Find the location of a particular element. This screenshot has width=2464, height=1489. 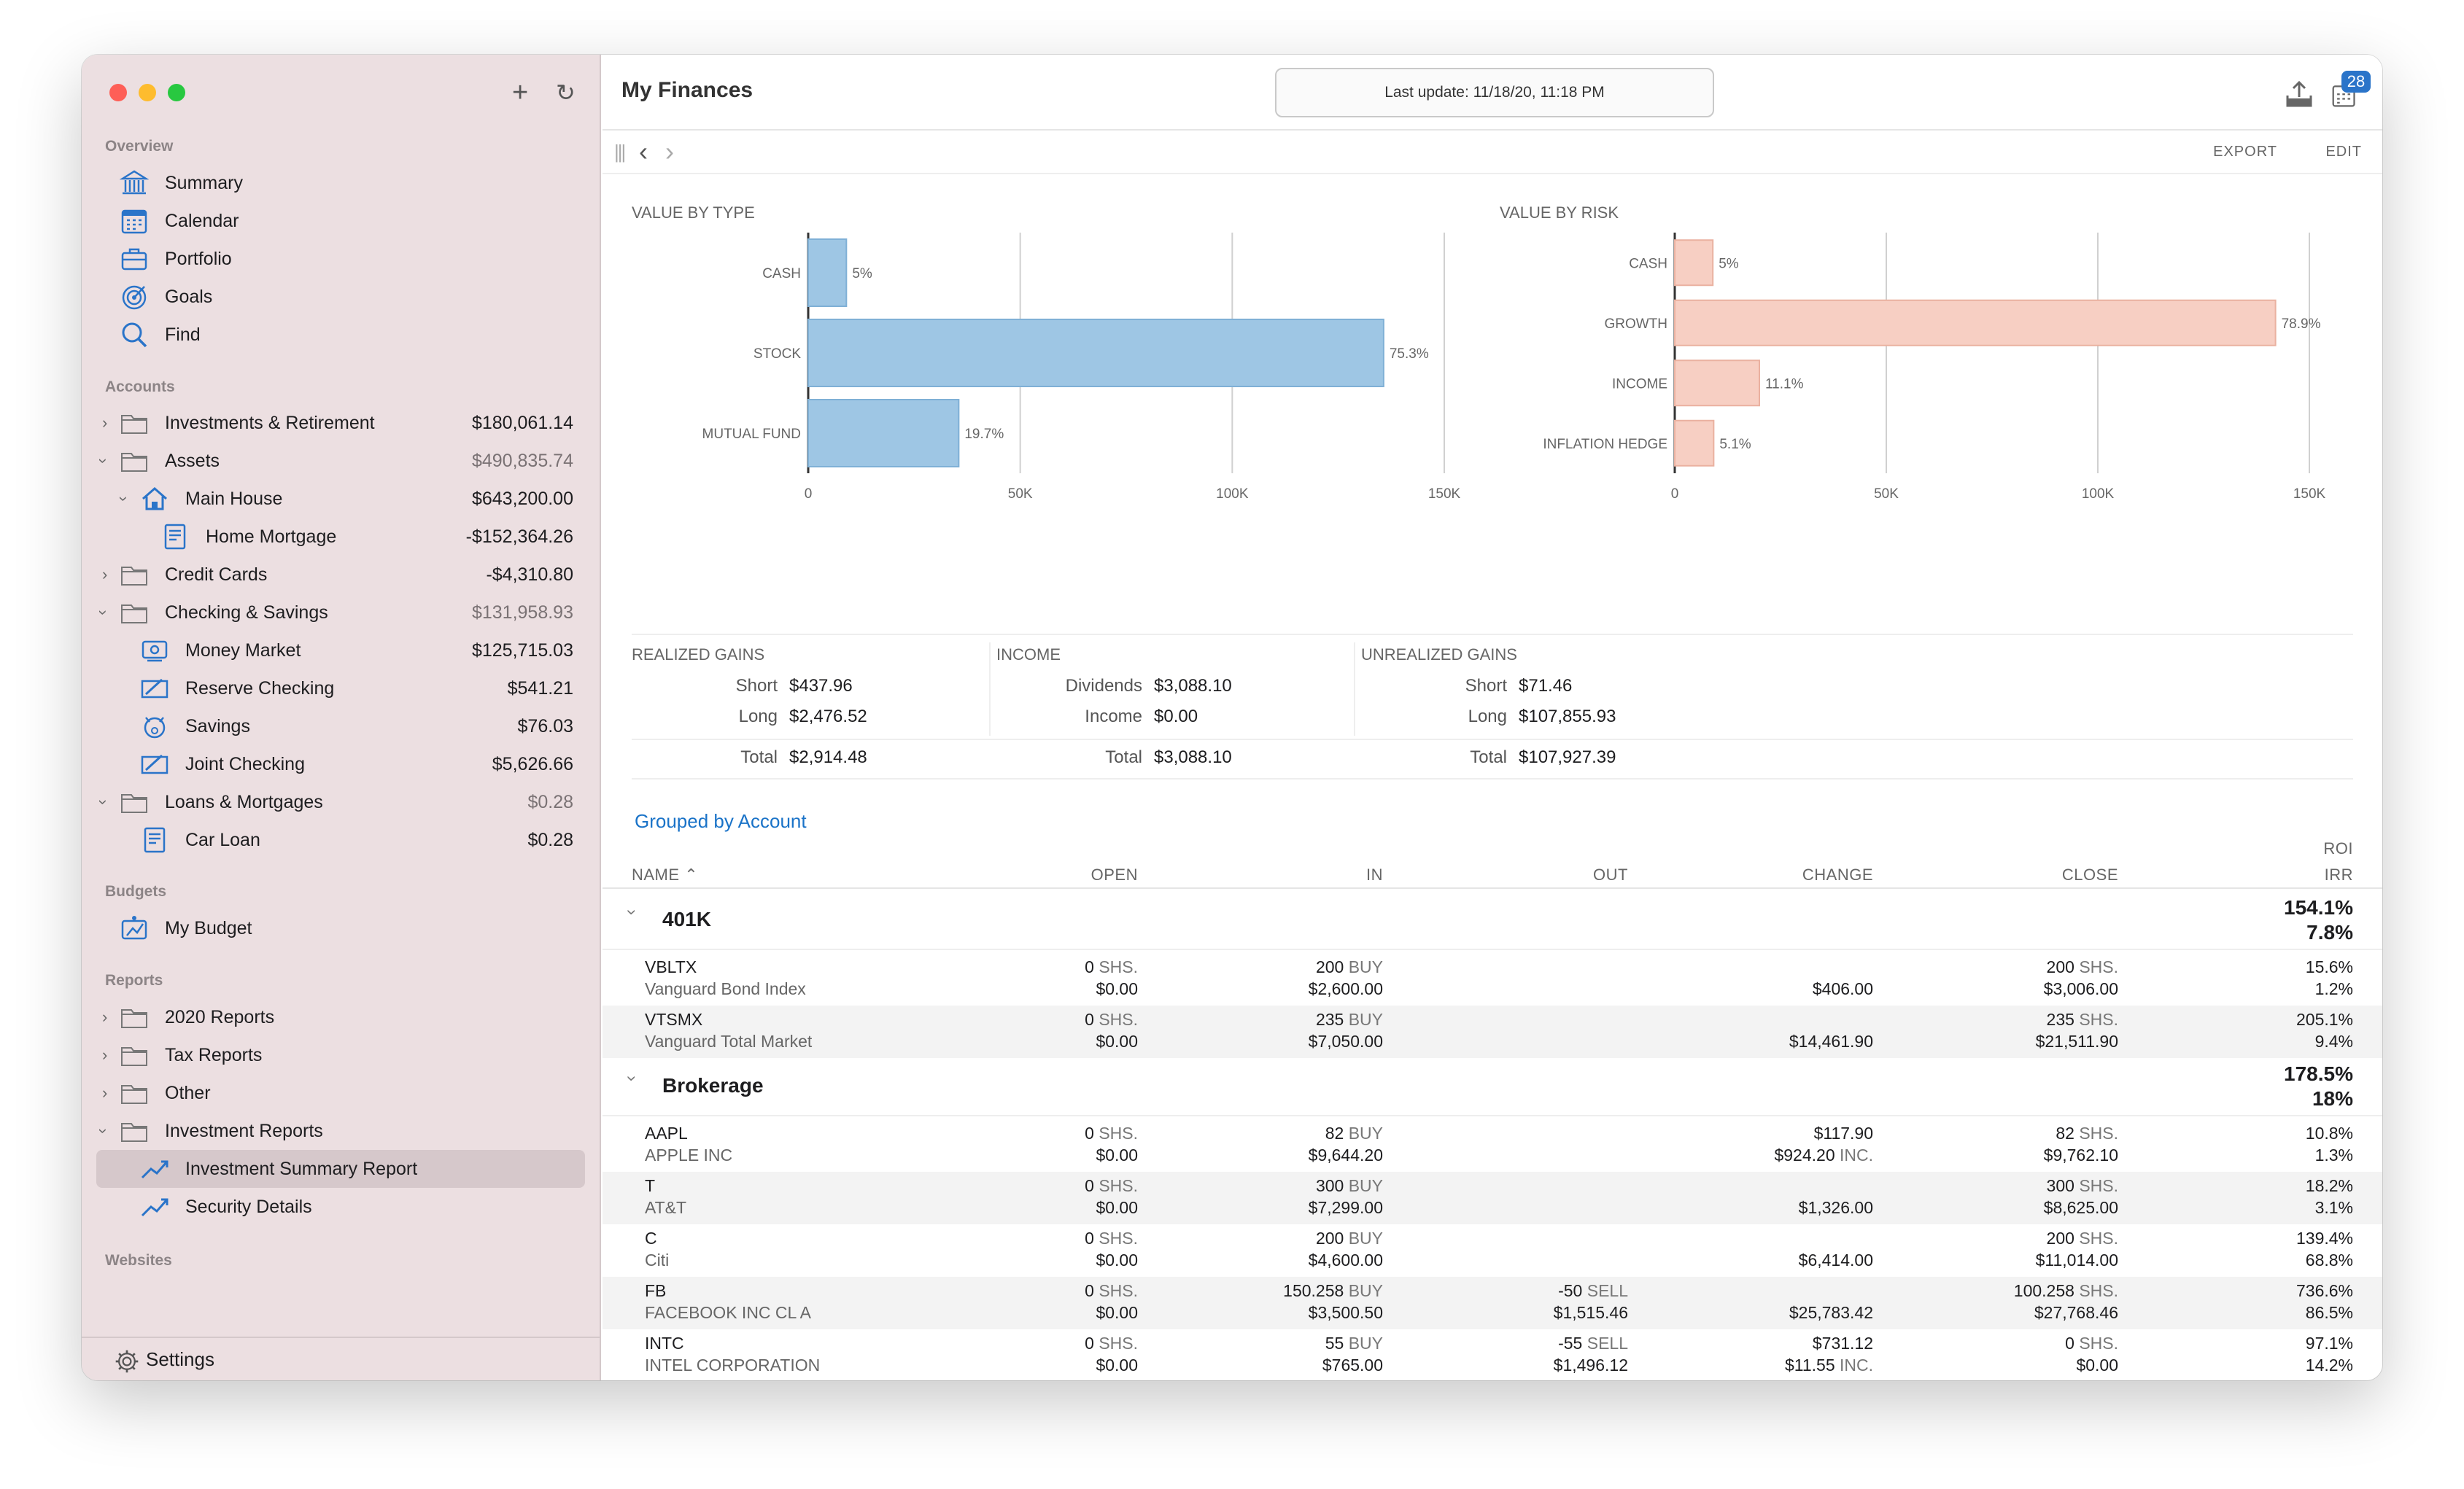

last-update-status: Last update: 11/18/20, 11:18 PM is located at coordinates (1494, 92).